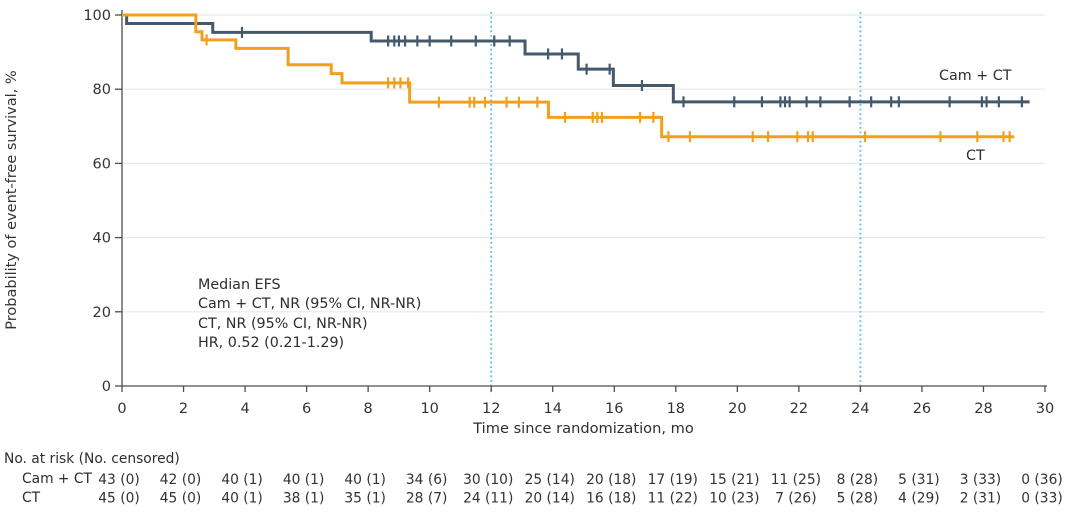  I want to click on risk-cell: 15 (21), so click(734, 480).